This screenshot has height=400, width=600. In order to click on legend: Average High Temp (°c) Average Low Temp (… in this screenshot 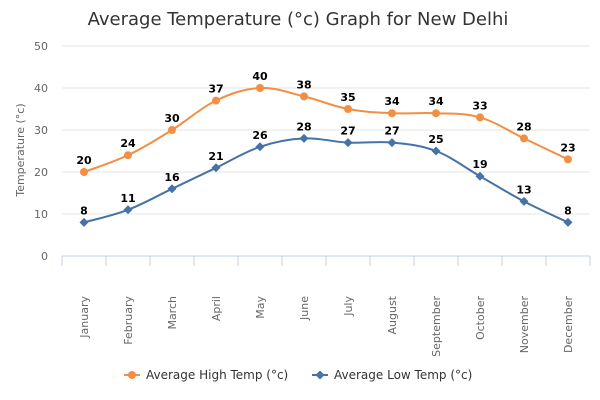, I will do `click(298, 375)`.